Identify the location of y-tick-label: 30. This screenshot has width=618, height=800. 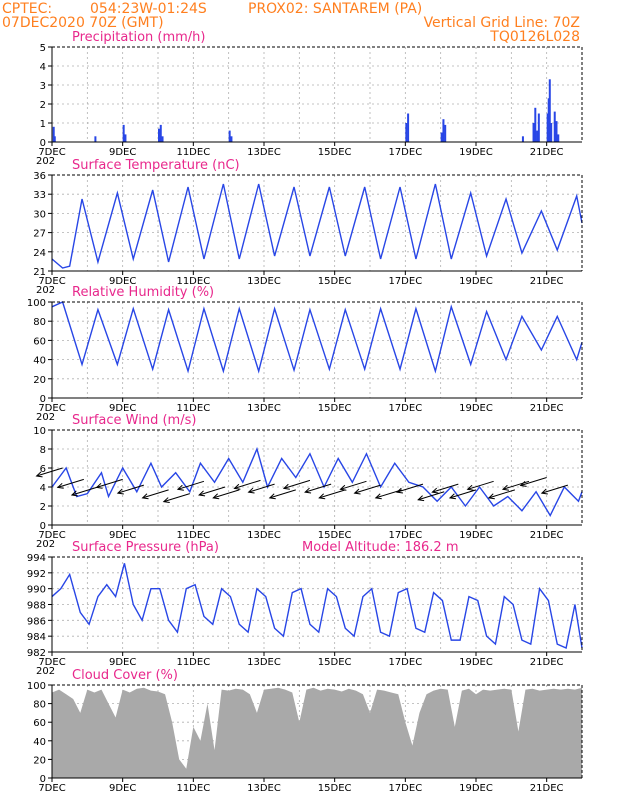
(39, 214).